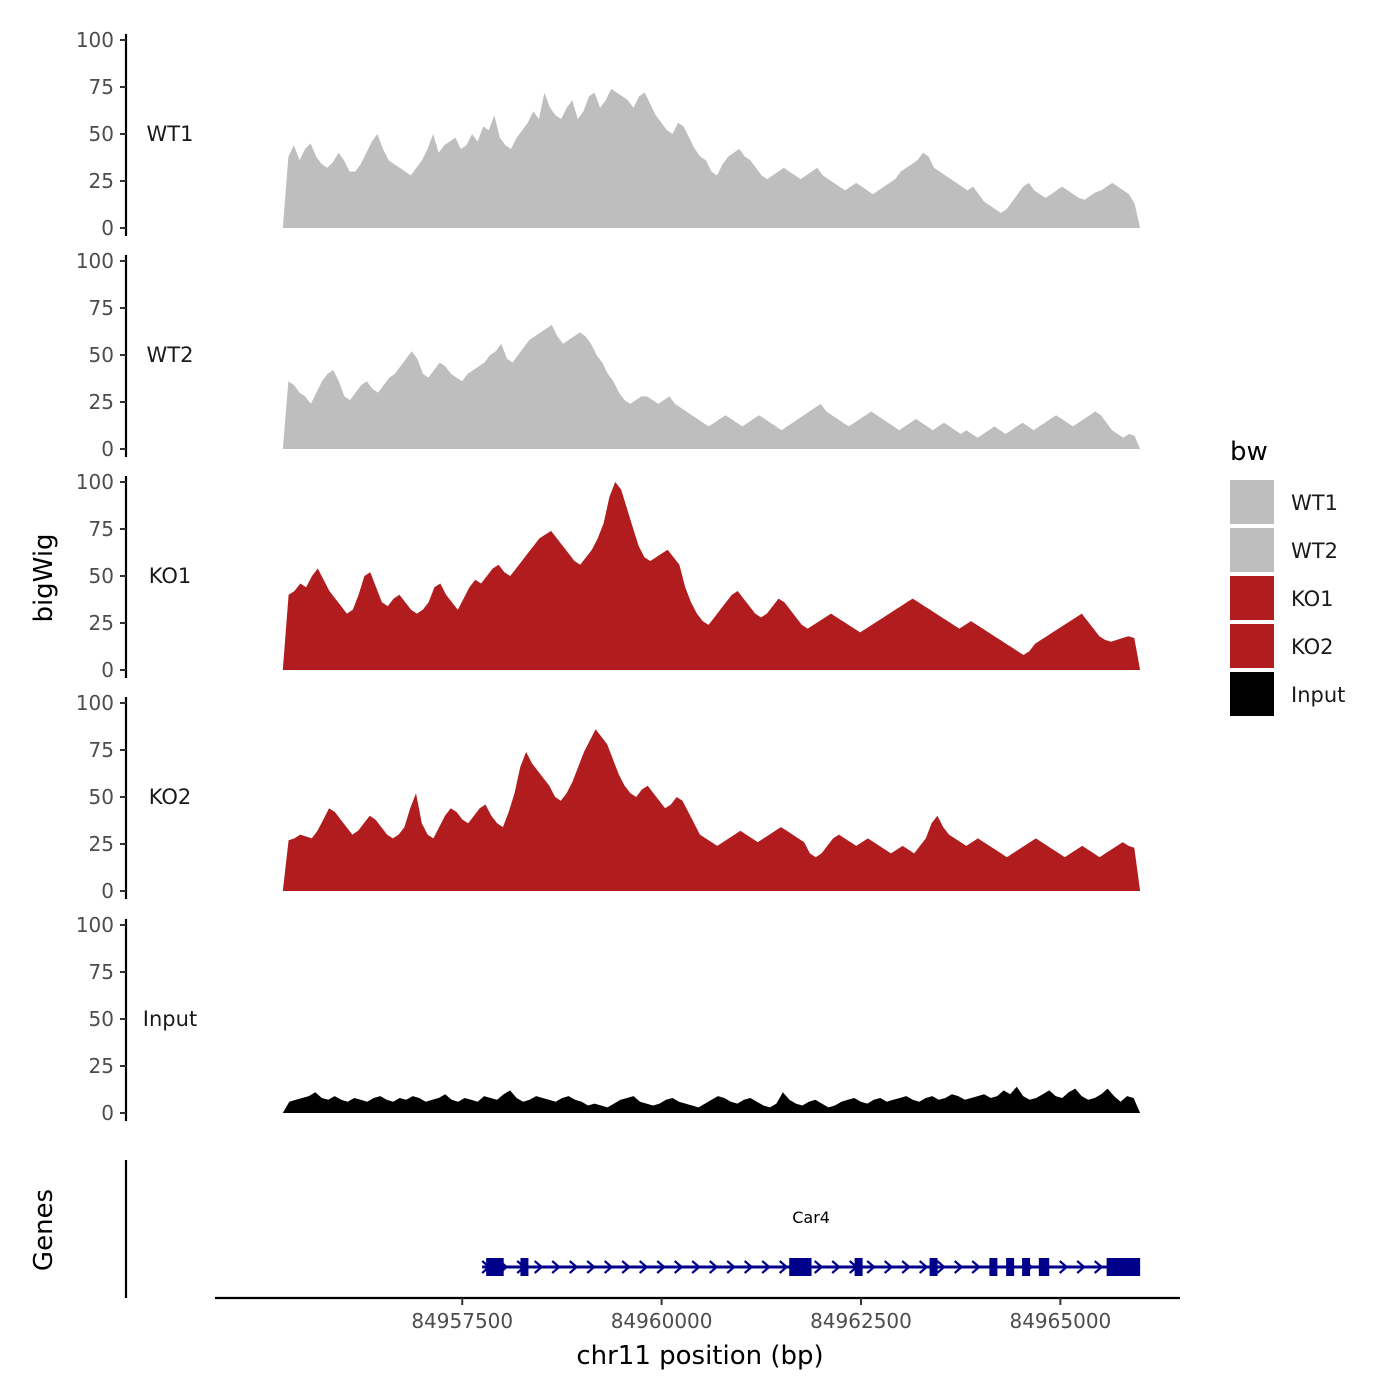  Describe the element at coordinates (711, 386) in the screenshot. I see `signal-area-wt2` at that location.